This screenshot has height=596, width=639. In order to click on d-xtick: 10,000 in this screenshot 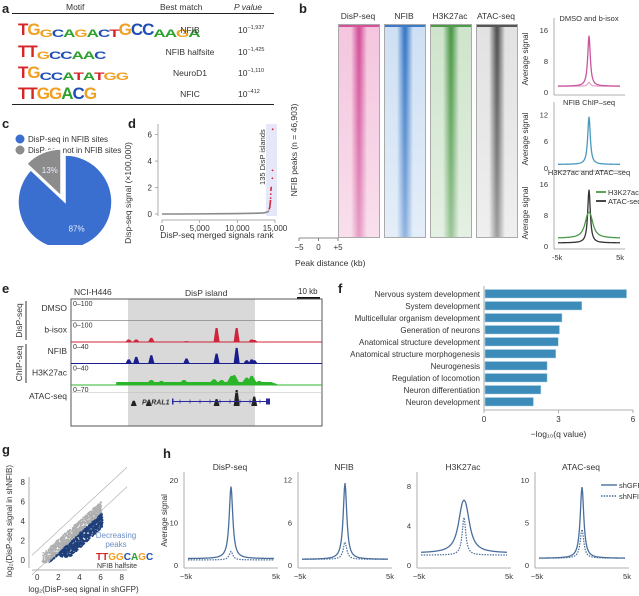, I will do `click(237, 228)`.